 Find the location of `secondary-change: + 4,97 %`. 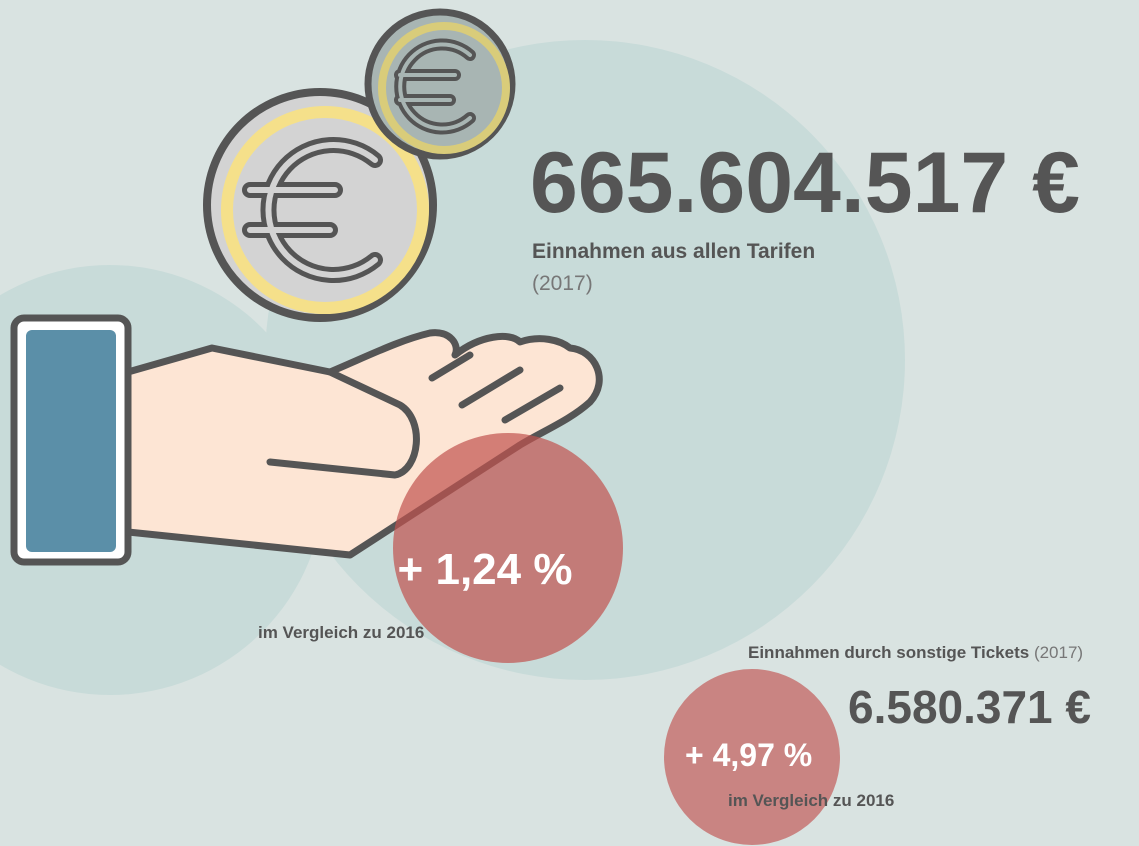

secondary-change: + 4,97 % is located at coordinates (748, 755).